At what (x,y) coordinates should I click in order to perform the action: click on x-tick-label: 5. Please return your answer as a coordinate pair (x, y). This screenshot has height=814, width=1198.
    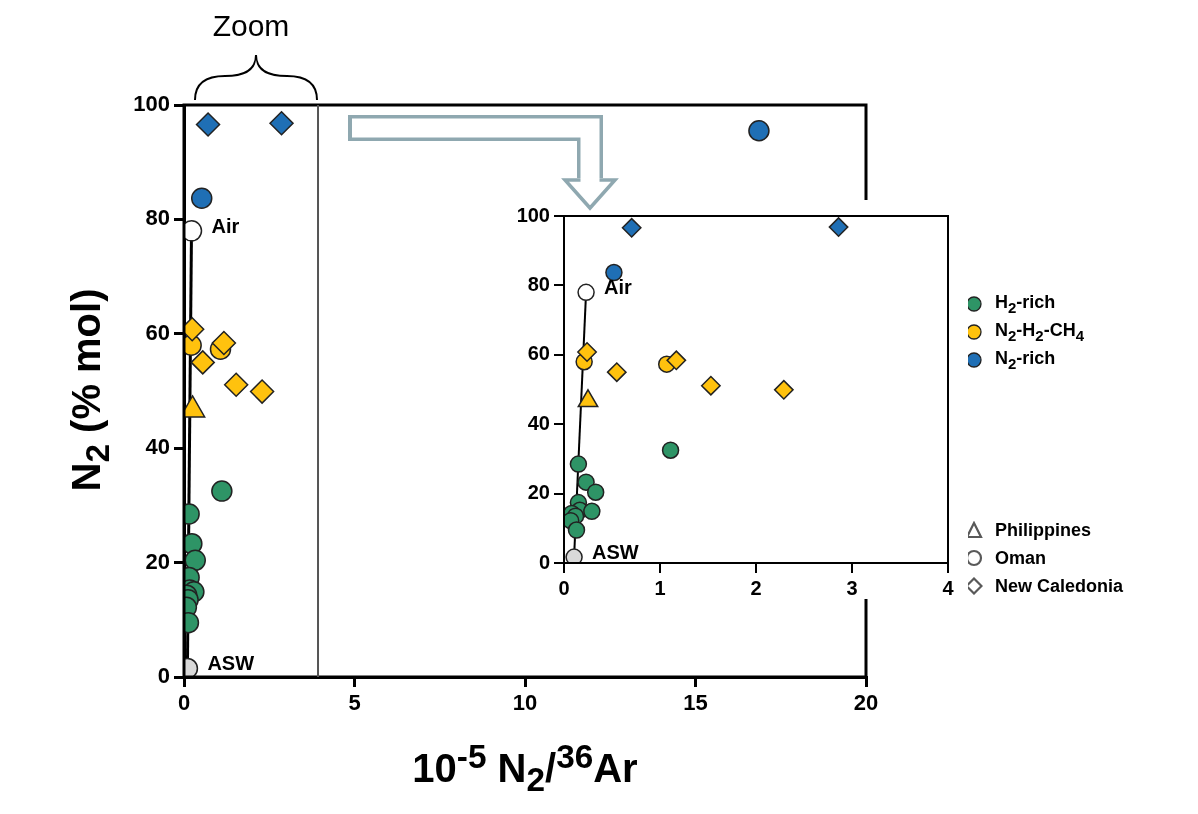
    Looking at the image, I should click on (354, 703).